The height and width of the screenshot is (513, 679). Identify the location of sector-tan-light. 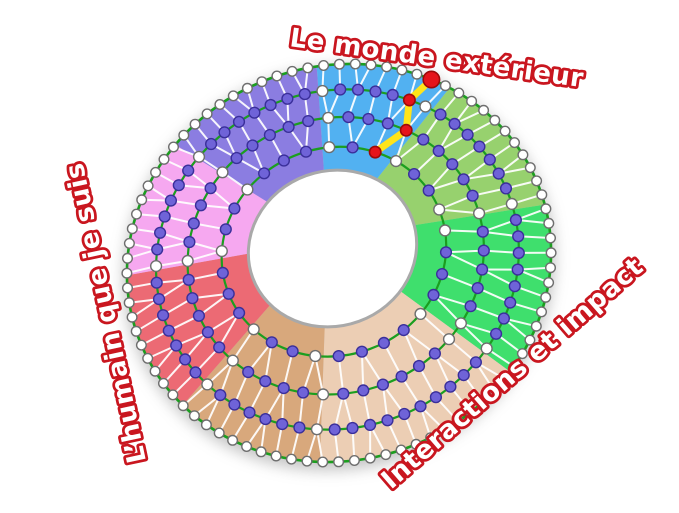
(415, 376).